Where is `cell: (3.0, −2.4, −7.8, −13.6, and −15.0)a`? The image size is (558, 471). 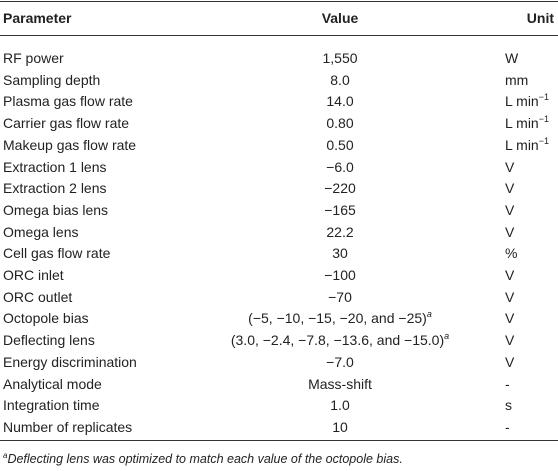 cell: (3.0, −2.4, −7.8, −13.6, and −15.0)a is located at coordinates (340, 340).